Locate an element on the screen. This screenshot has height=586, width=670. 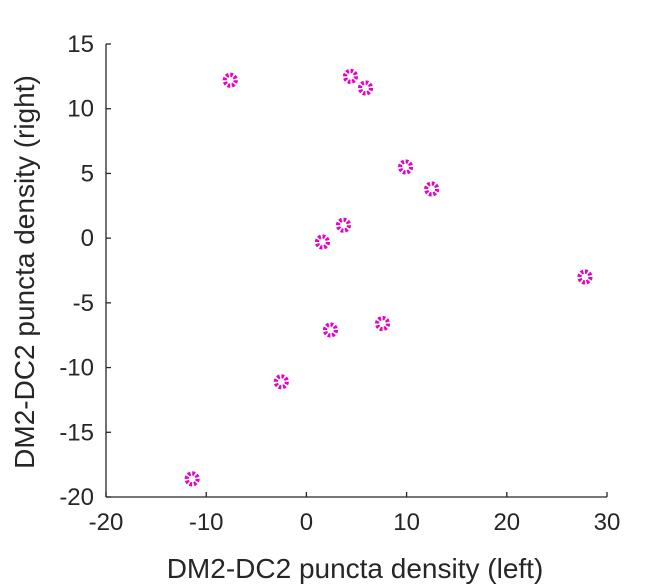
y-tick-label: 5 is located at coordinates (87, 173).